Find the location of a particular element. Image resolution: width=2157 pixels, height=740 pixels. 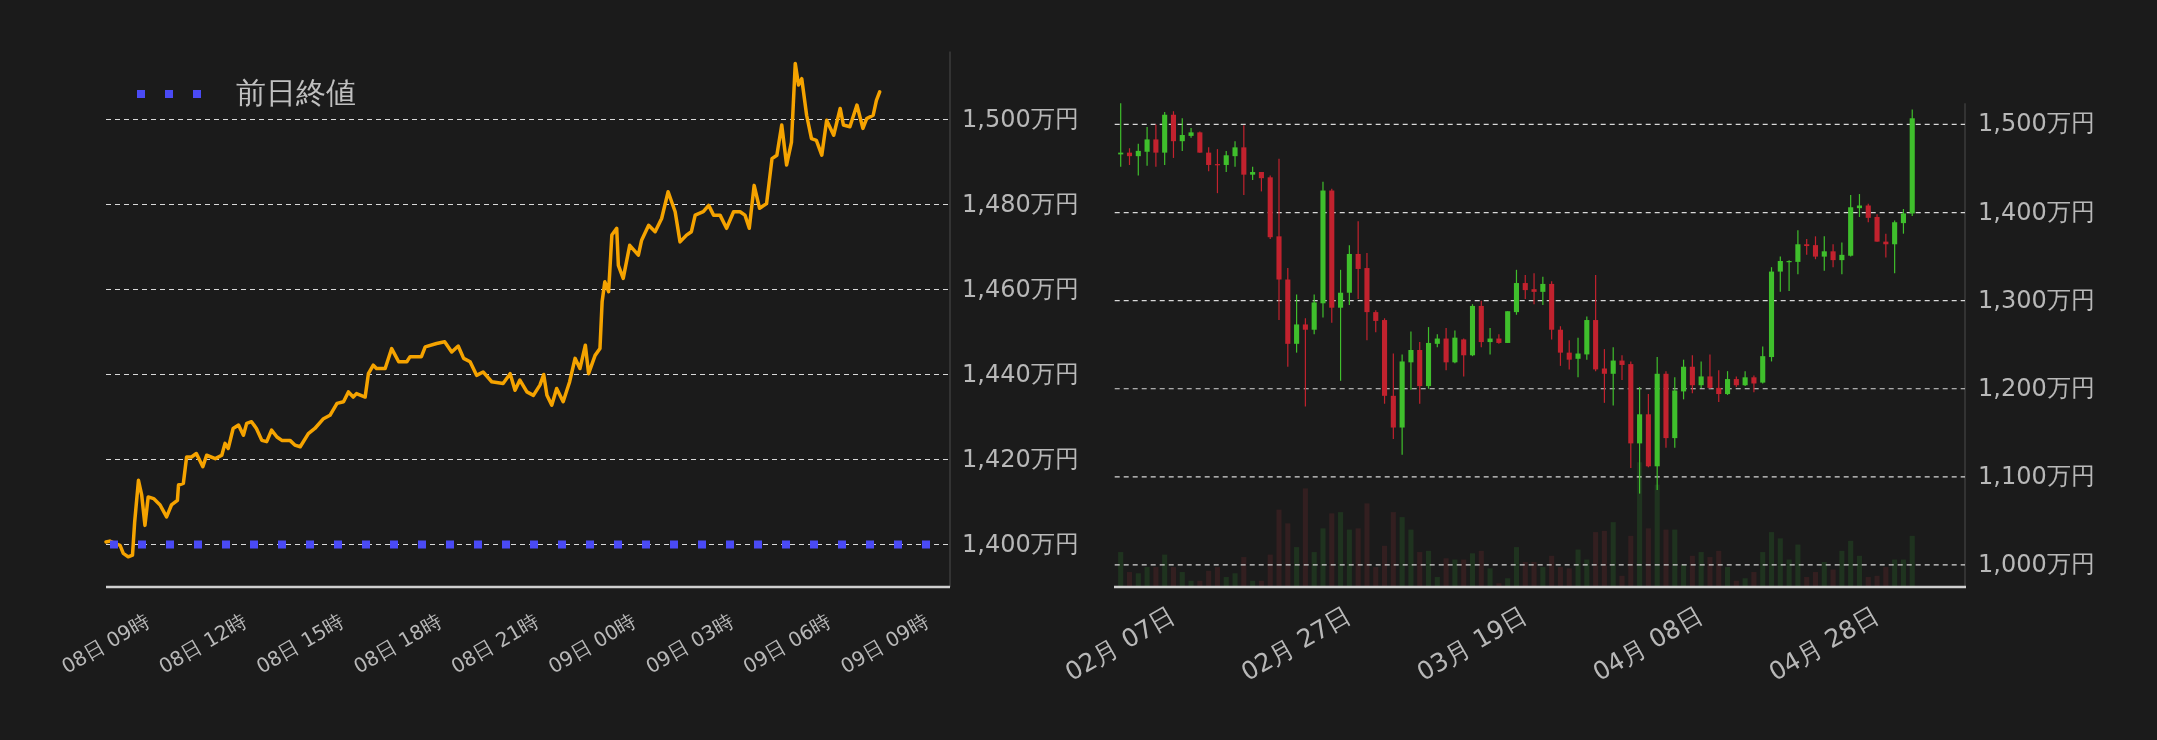

x-tick-label: 08日 18時 is located at coordinates (397, 643).